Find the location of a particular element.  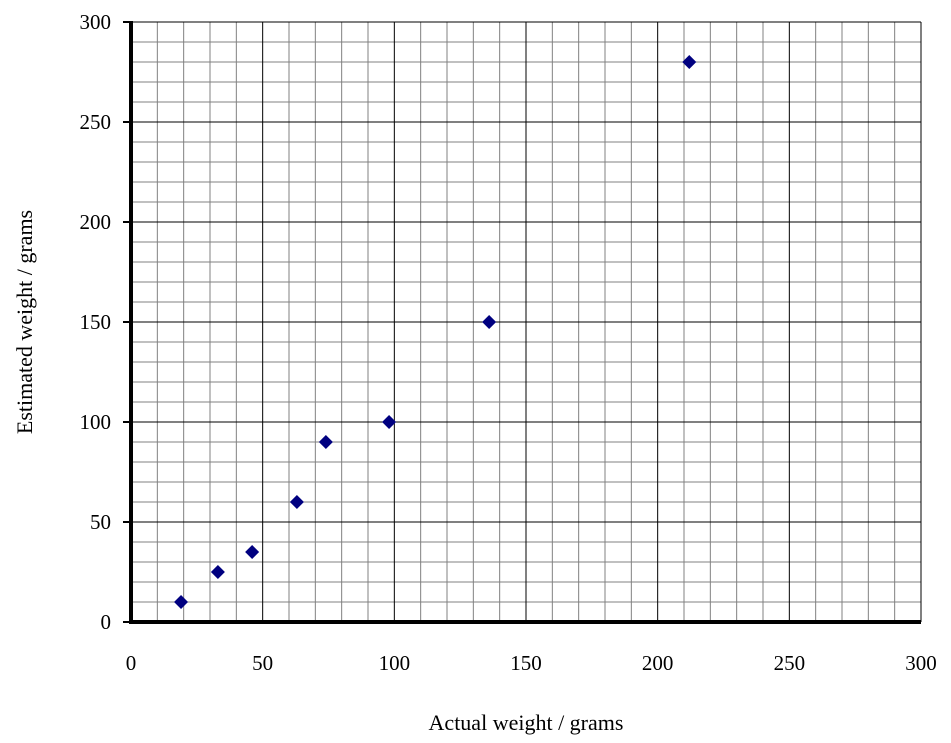

x-tick-label: 150 is located at coordinates (526, 663).